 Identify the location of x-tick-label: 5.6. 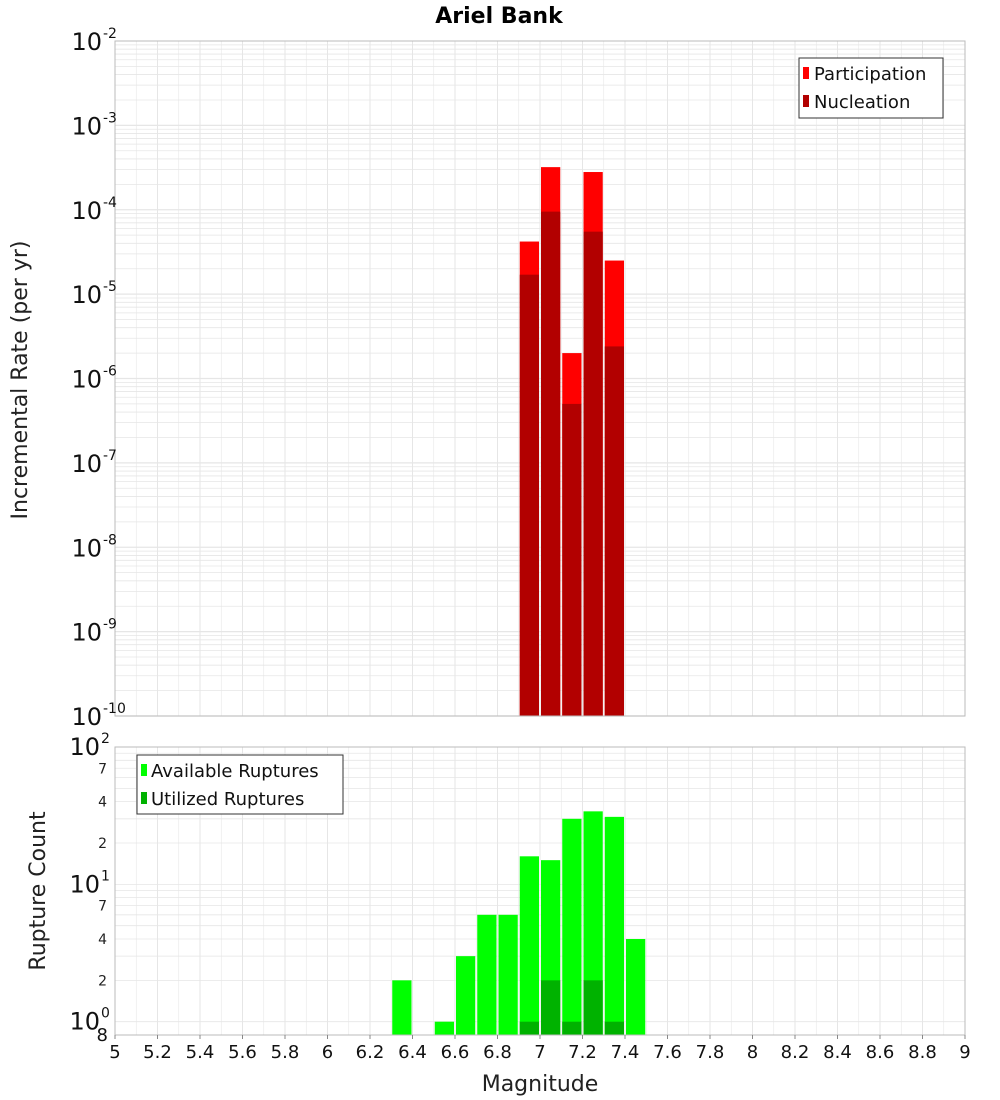
(242, 1052).